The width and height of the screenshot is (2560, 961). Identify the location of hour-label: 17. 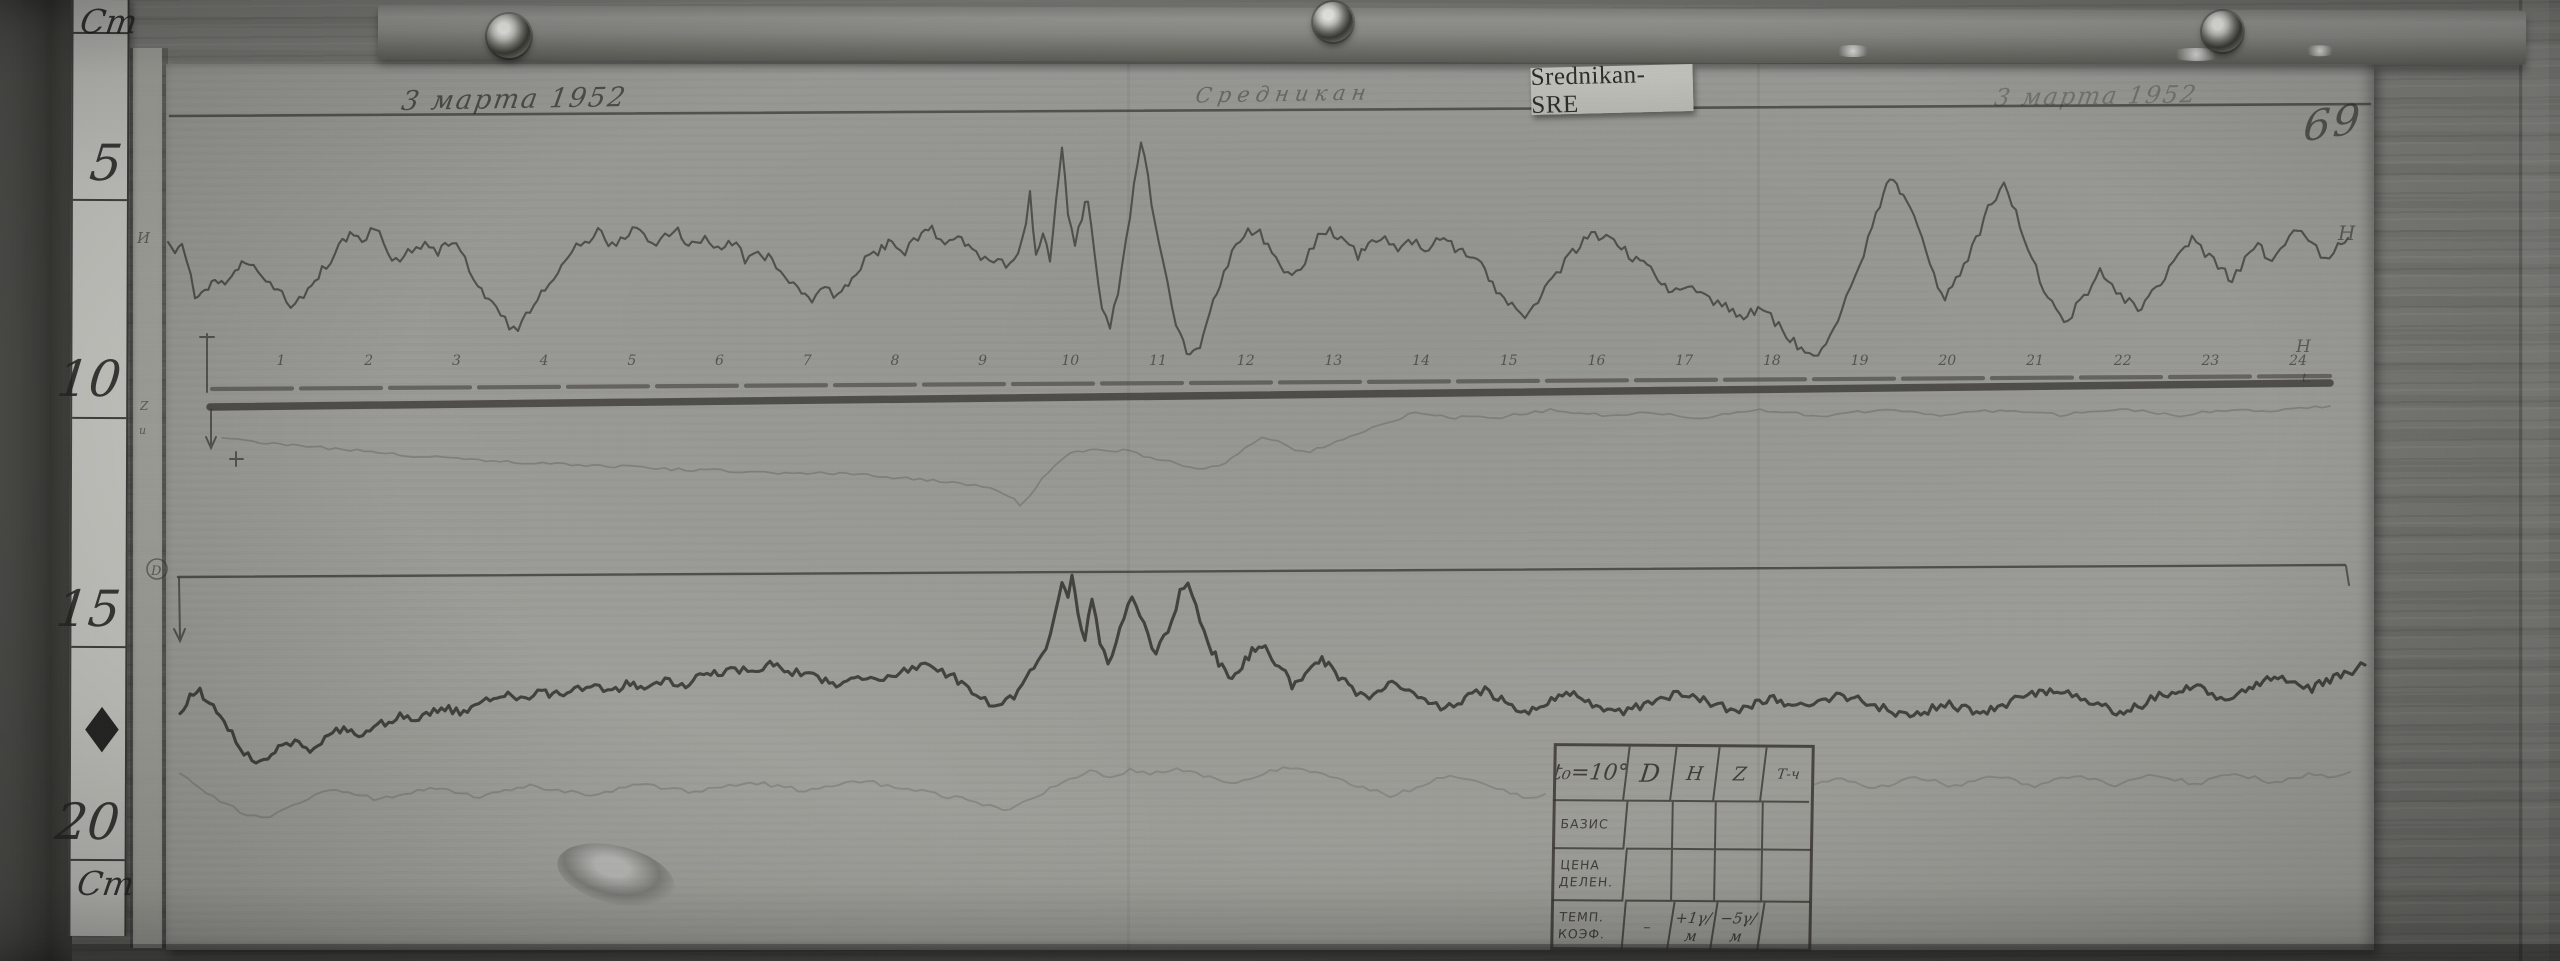
(1684, 361).